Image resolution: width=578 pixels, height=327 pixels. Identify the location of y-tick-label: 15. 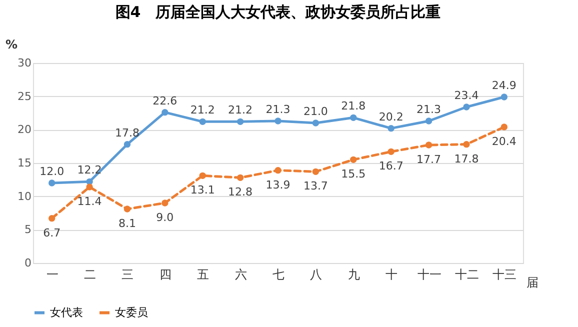
(25, 163).